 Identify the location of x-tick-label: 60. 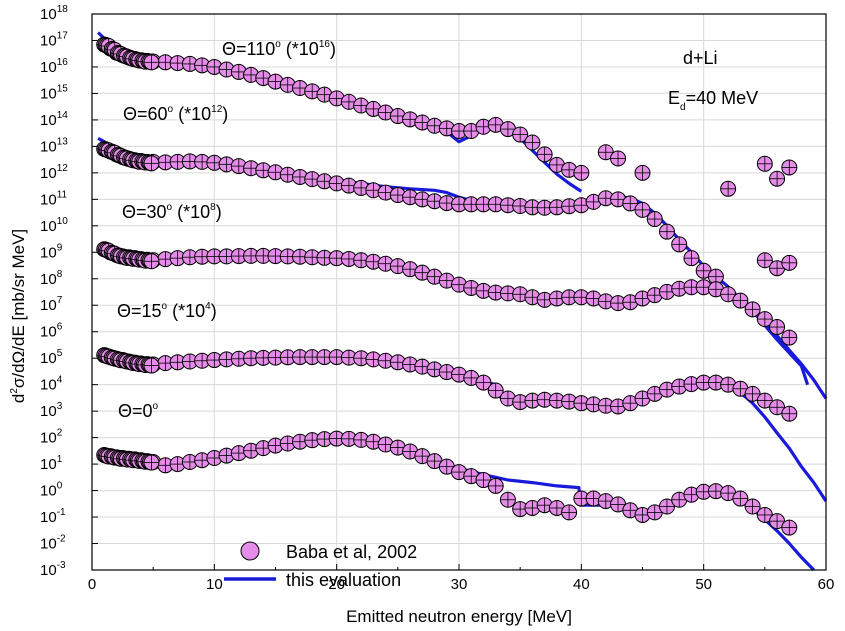
(826, 584).